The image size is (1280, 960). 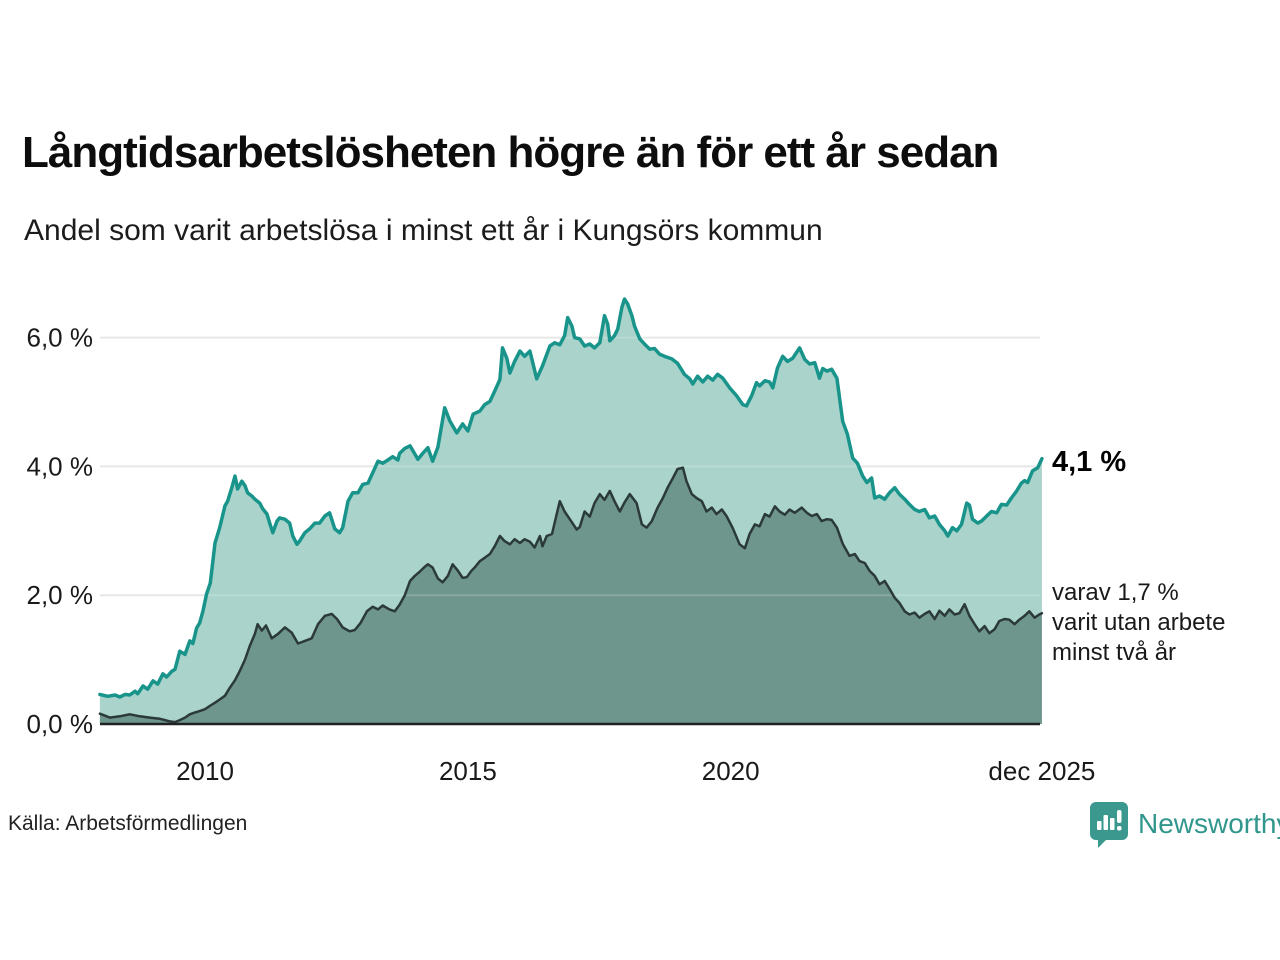 I want to click on y-axis-tick-label: 6,0 %, so click(x=60, y=338).